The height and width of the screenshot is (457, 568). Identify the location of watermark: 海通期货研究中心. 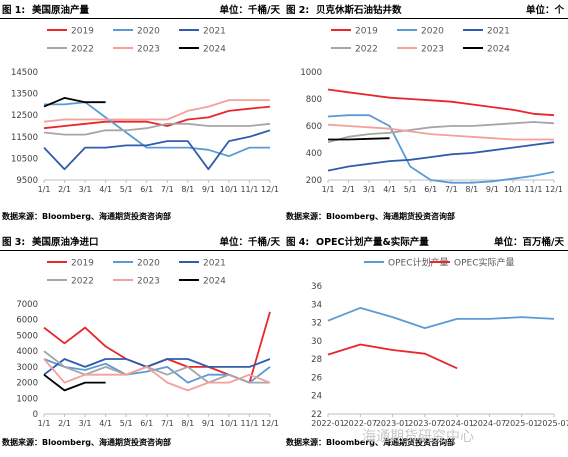
(418, 437).